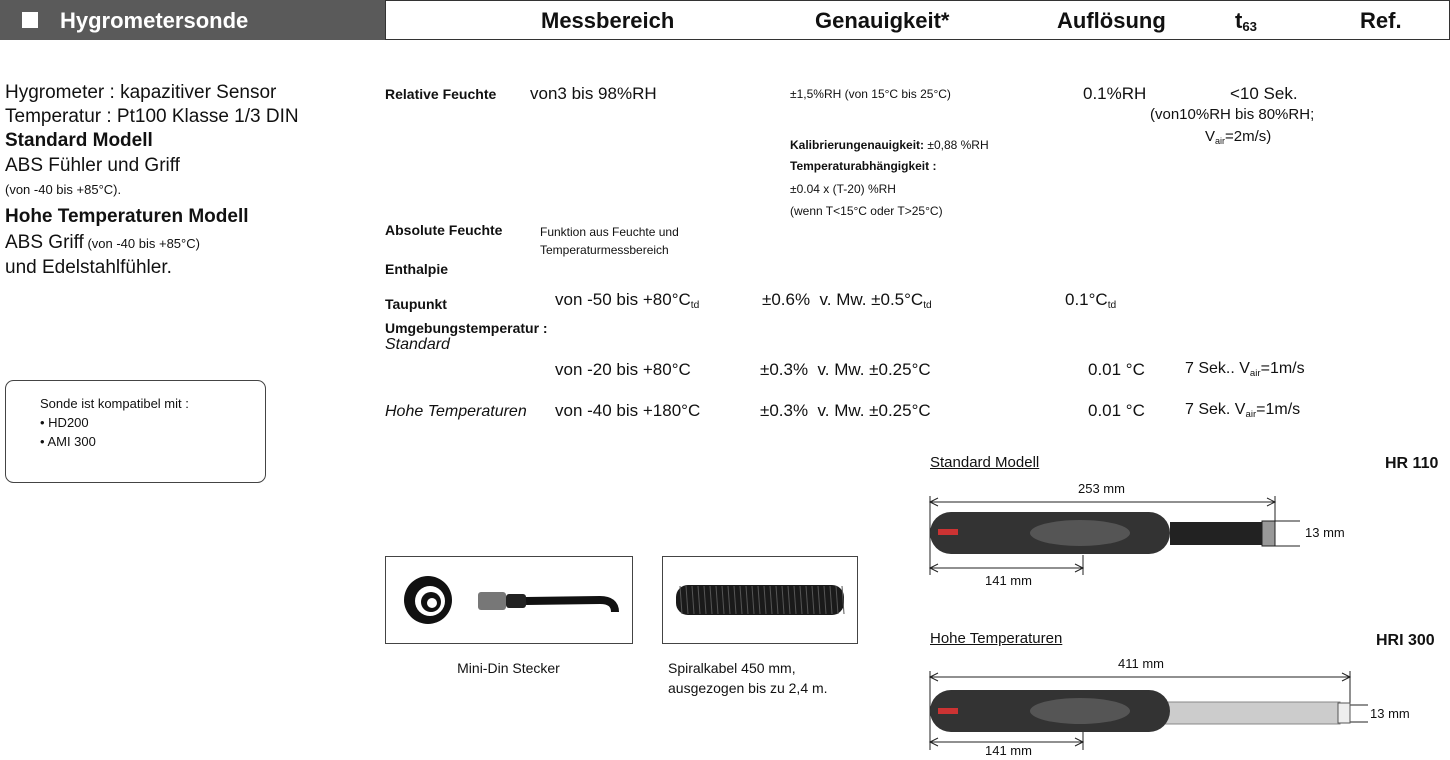 This screenshot has width=1450, height=760. What do you see at coordinates (79, 140) in the screenshot?
I see `desc-title: Standard Modell` at bounding box center [79, 140].